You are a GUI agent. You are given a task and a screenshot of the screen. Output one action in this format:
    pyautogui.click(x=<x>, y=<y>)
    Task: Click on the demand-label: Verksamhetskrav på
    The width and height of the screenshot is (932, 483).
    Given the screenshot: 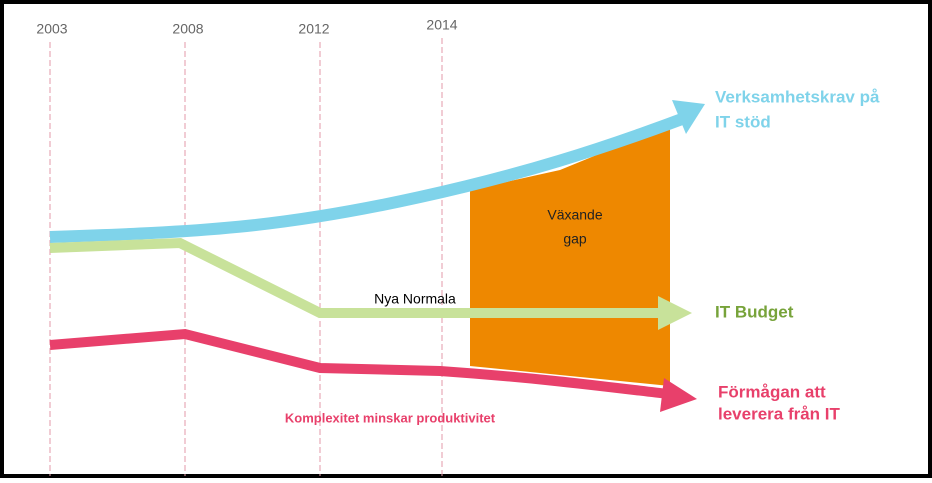 What is the action you would take?
    pyautogui.click(x=797, y=96)
    